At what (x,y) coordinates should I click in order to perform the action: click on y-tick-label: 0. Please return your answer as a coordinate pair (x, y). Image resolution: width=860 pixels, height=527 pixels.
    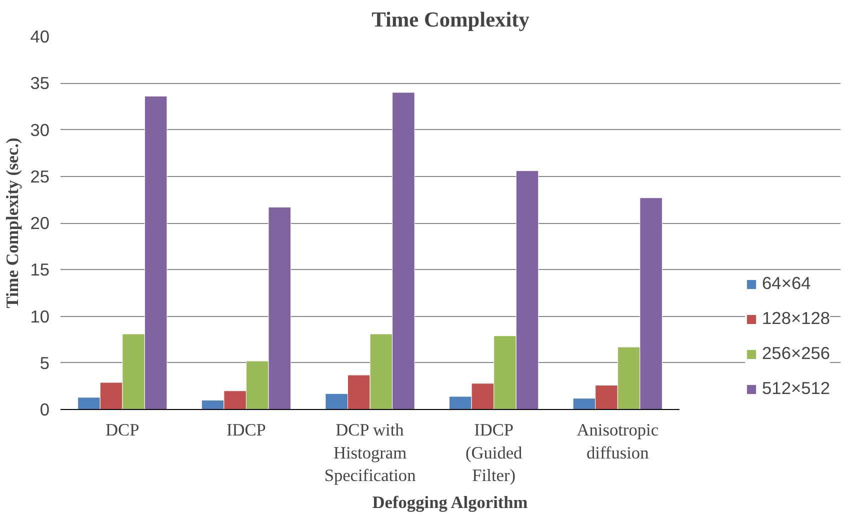
    Looking at the image, I should click on (45, 410).